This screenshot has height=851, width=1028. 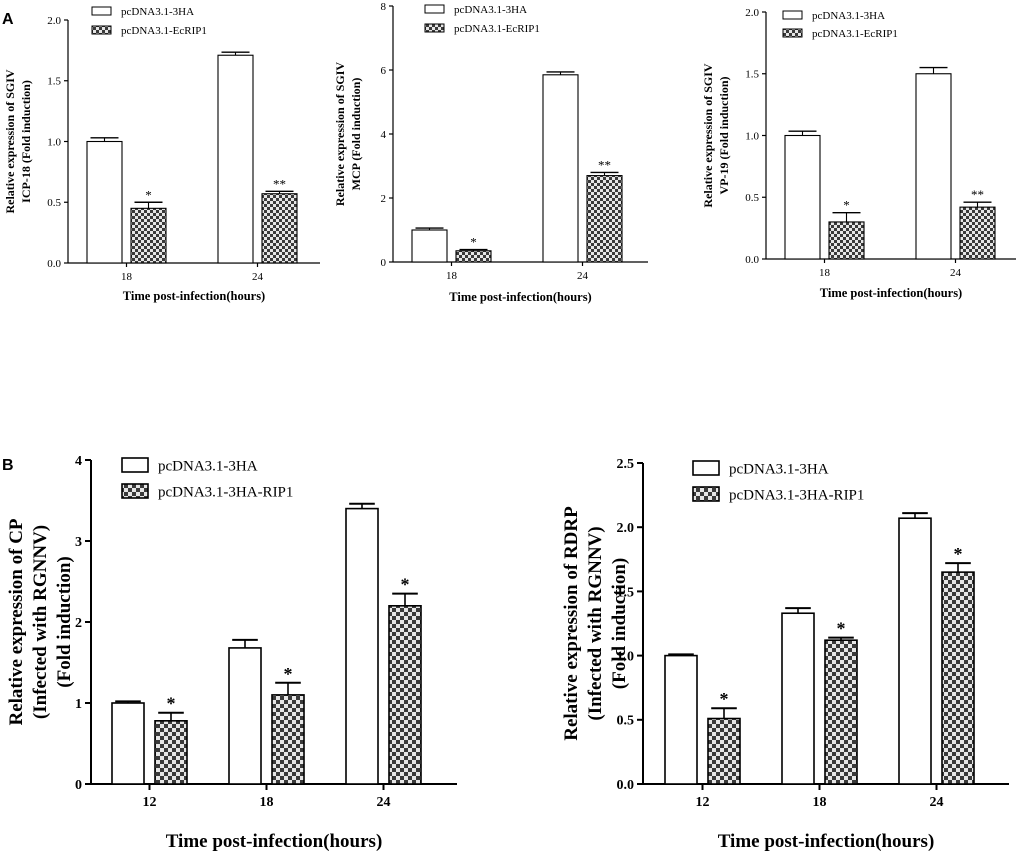 I want to click on y-axis-label: ICP-18 (Fold induction), so click(x=26, y=141).